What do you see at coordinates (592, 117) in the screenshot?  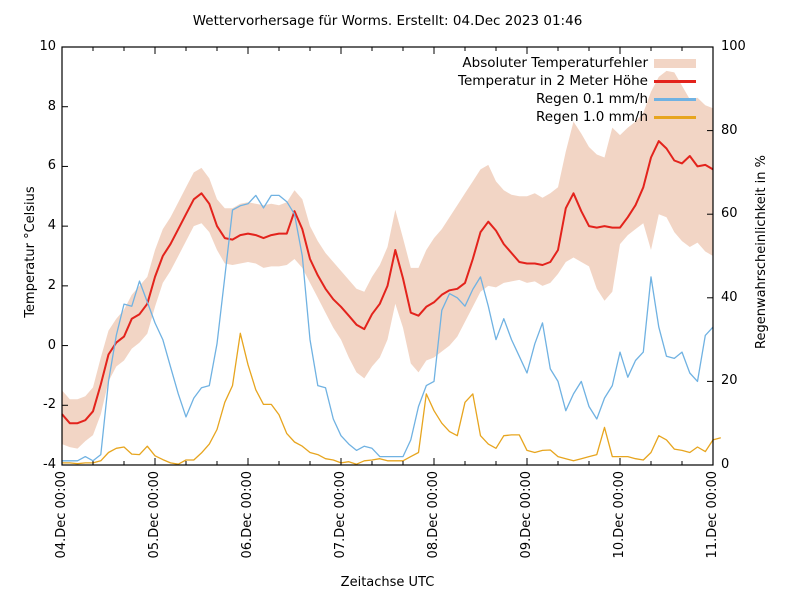 I see `legend-label: Regen 1.0 mm/h` at bounding box center [592, 117].